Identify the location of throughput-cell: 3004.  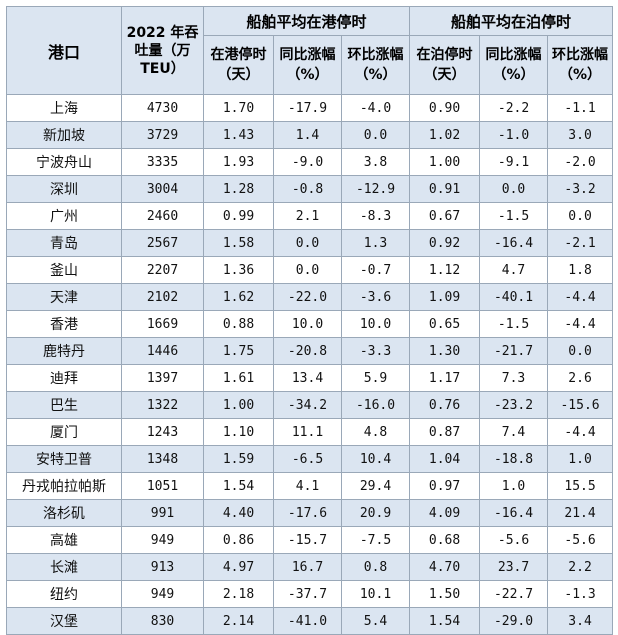
(162, 189).